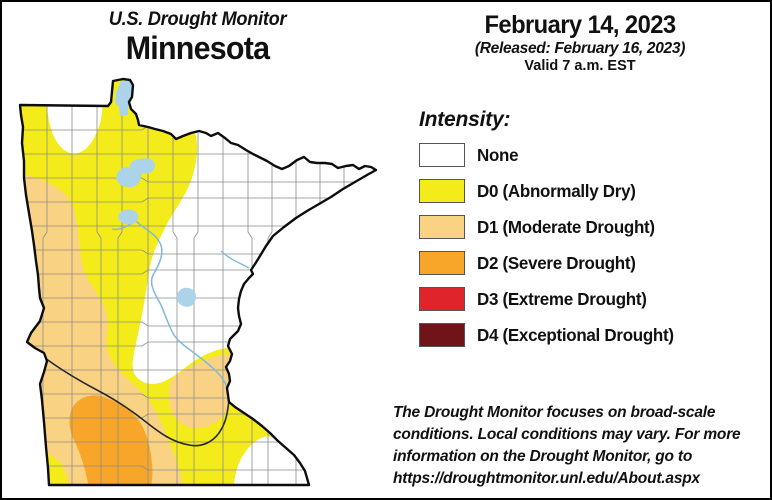  I want to click on legend-item-d2: D2 (Severe Drought), so click(549, 263).